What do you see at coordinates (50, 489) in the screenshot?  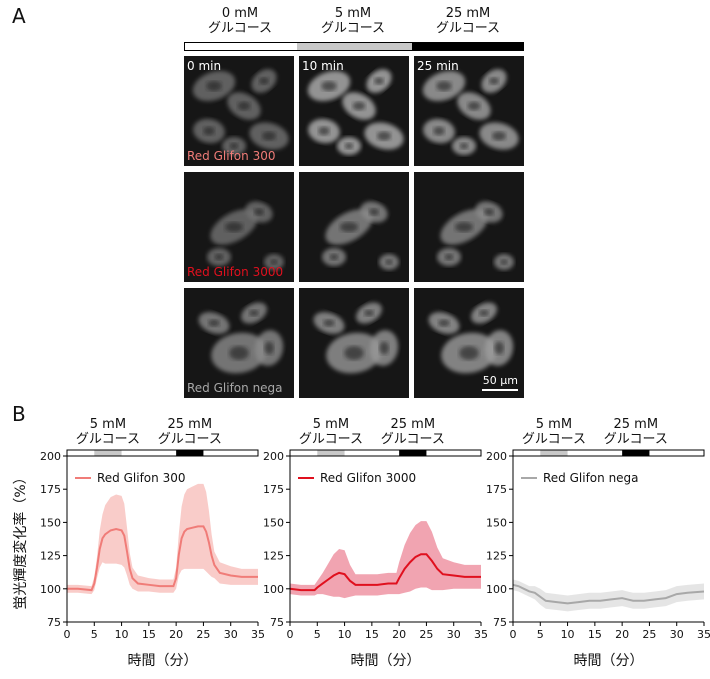 I see `y-tick-label-0-175: 175` at bounding box center [50, 489].